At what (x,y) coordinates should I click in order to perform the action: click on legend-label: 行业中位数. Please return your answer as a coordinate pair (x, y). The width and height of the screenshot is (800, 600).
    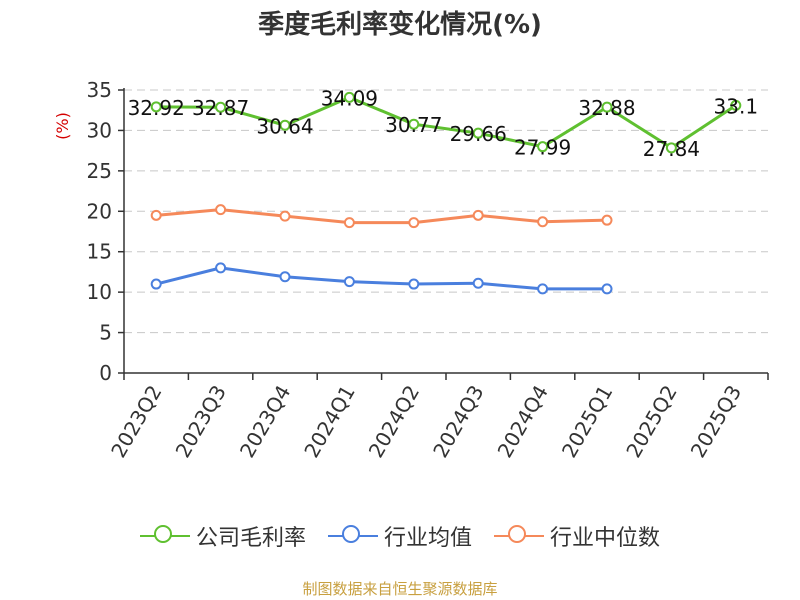
    Looking at the image, I should click on (605, 538).